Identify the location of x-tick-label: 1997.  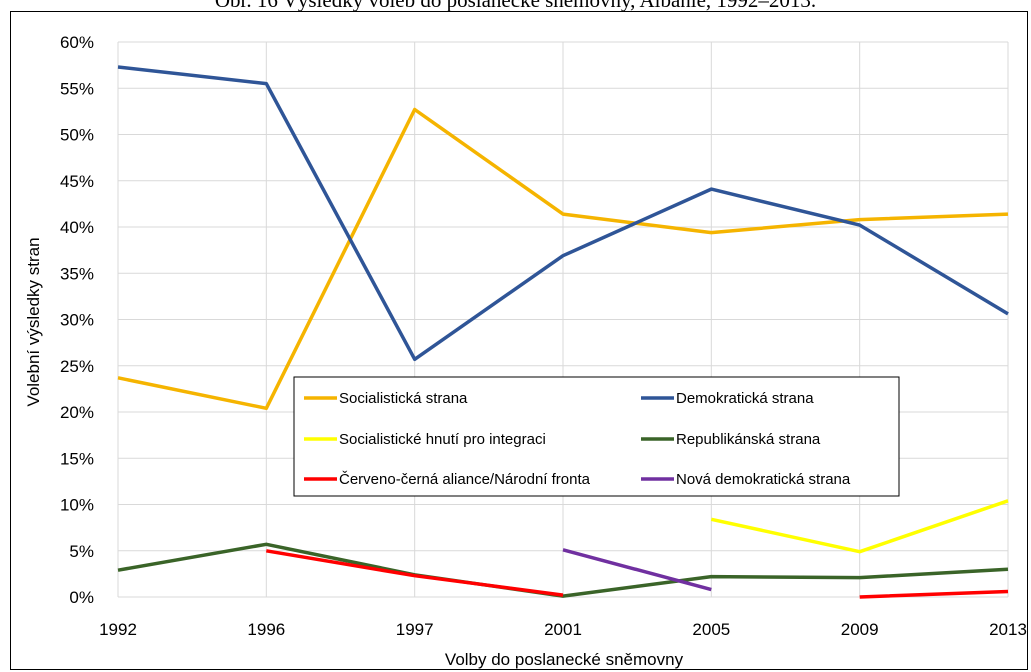
(415, 629).